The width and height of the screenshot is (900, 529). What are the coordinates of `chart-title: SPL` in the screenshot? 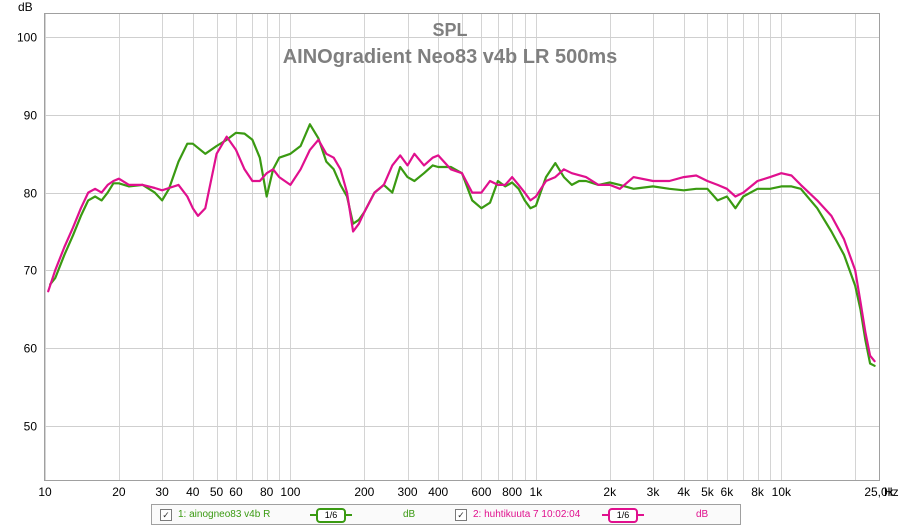 It's located at (449, 30).